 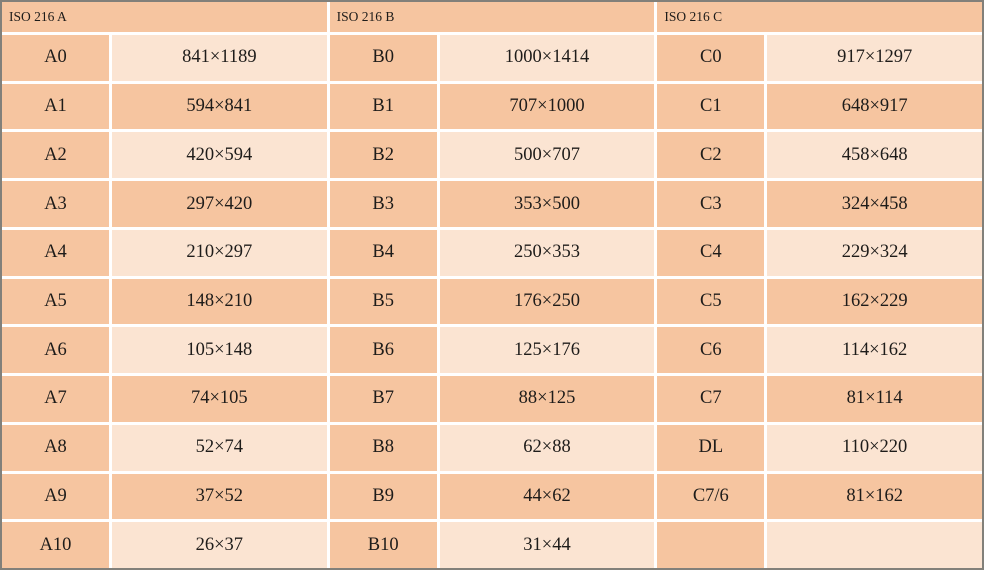 I want to click on size-value-cell: 81×114, so click(x=874, y=399).